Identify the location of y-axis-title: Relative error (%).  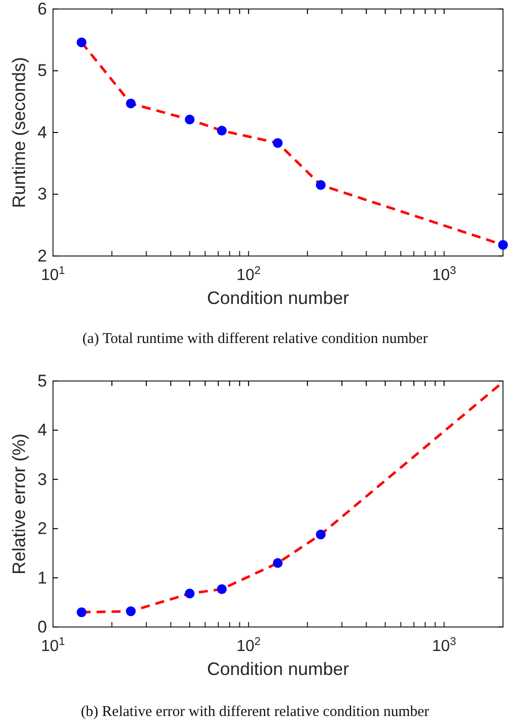
(19, 504).